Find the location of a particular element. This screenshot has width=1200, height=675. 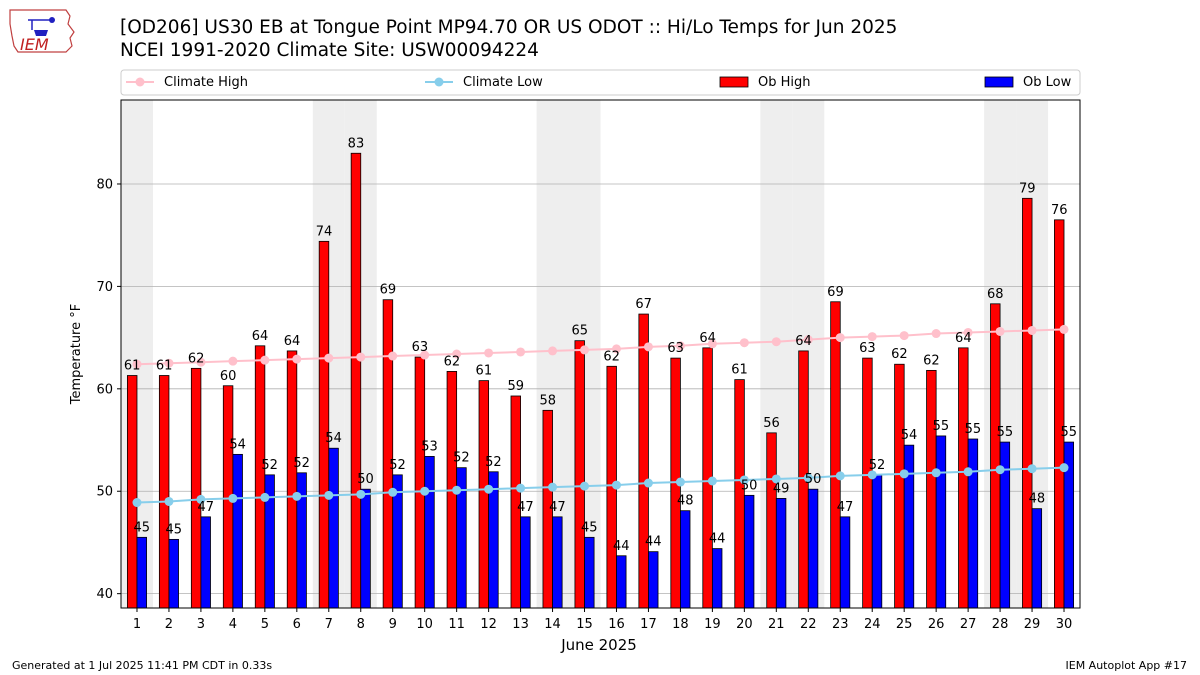

x-tick-label: 29 is located at coordinates (1032, 624).